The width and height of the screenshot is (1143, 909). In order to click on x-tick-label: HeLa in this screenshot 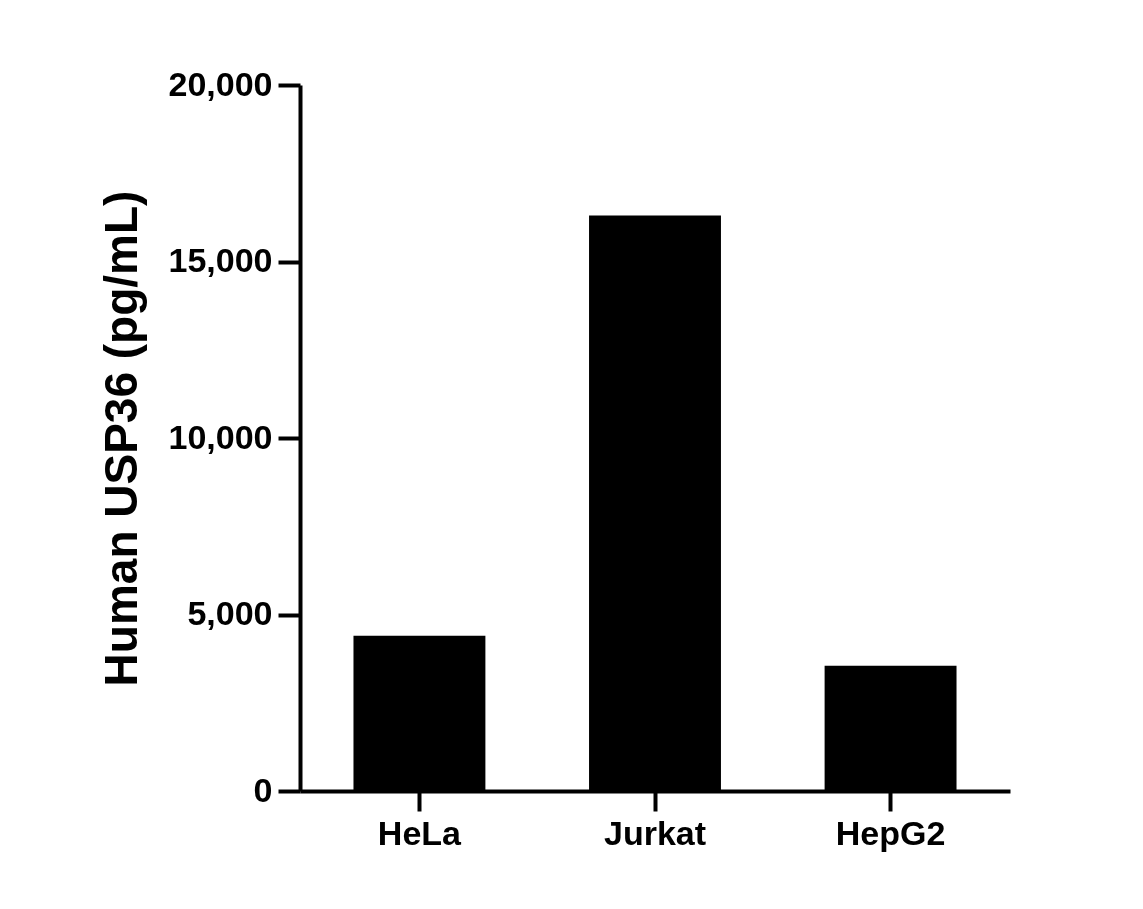, I will do `click(420, 832)`.